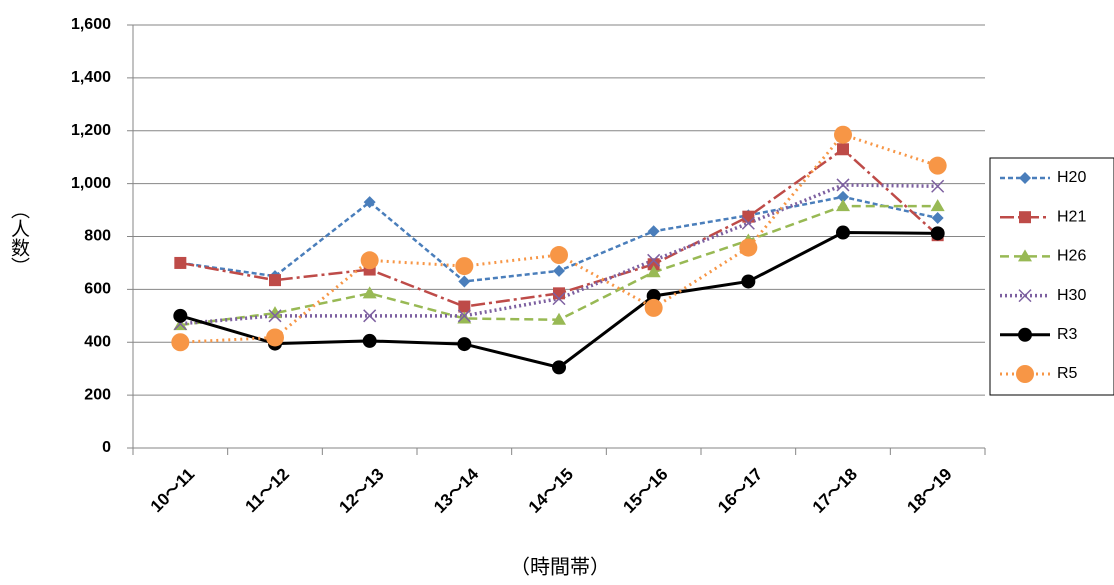  Describe the element at coordinates (456, 490) in the screenshot. I see `x-tick-label: 13～14` at that location.